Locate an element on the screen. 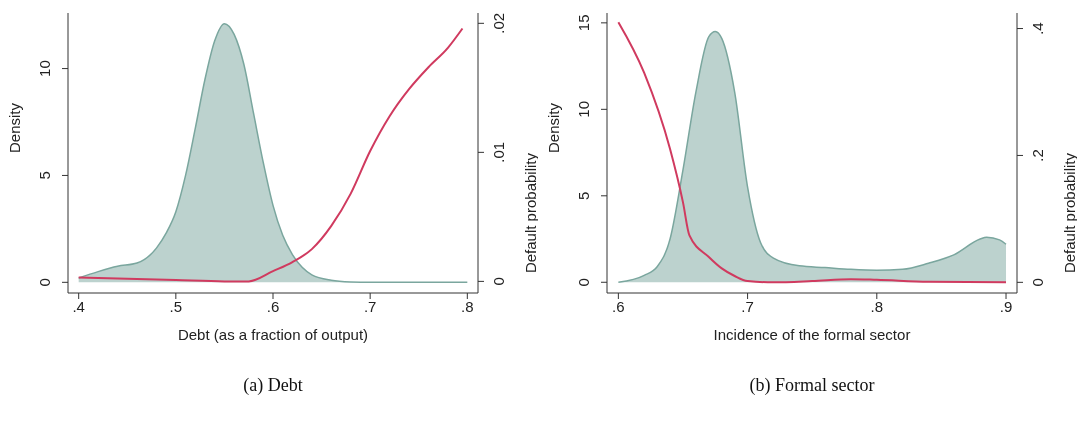  x-tick-label: .5 is located at coordinates (176, 306).